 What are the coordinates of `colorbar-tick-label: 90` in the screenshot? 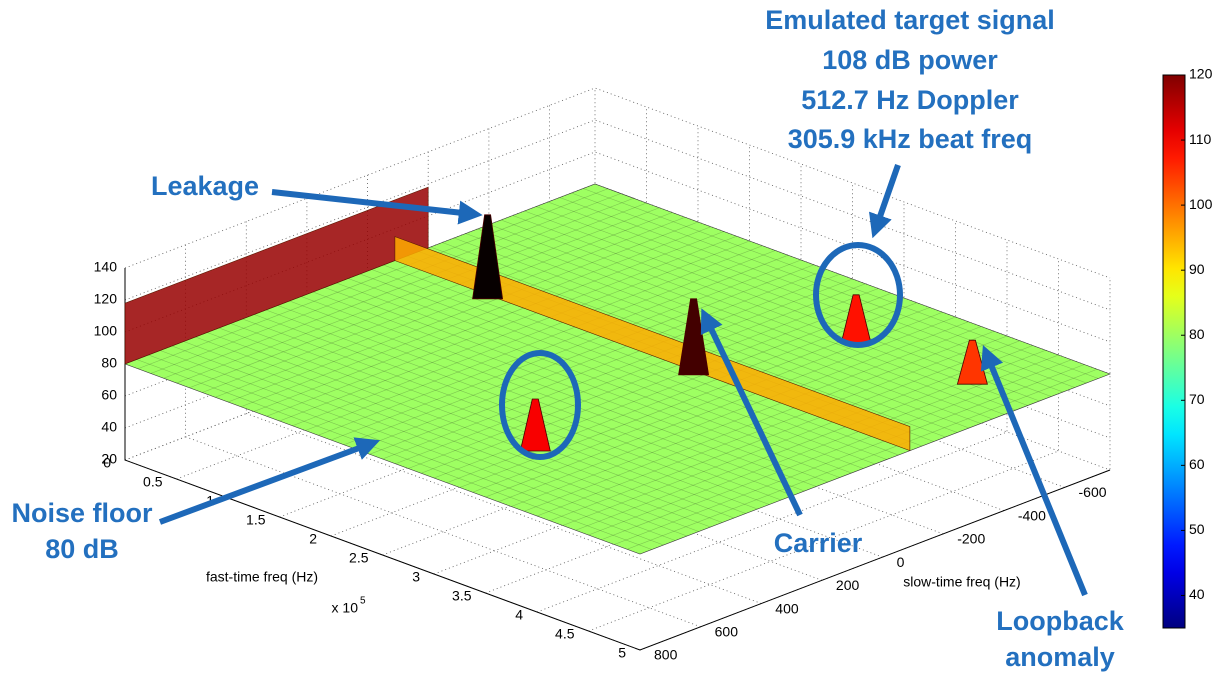 It's located at (1197, 269).